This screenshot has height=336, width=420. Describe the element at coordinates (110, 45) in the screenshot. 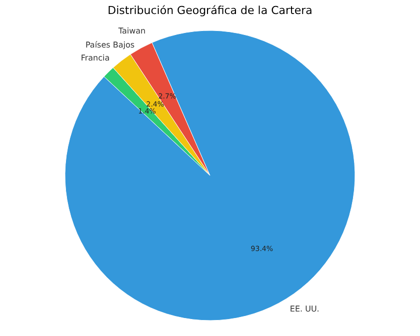

I see `slice-label: Países Bajos` at that location.